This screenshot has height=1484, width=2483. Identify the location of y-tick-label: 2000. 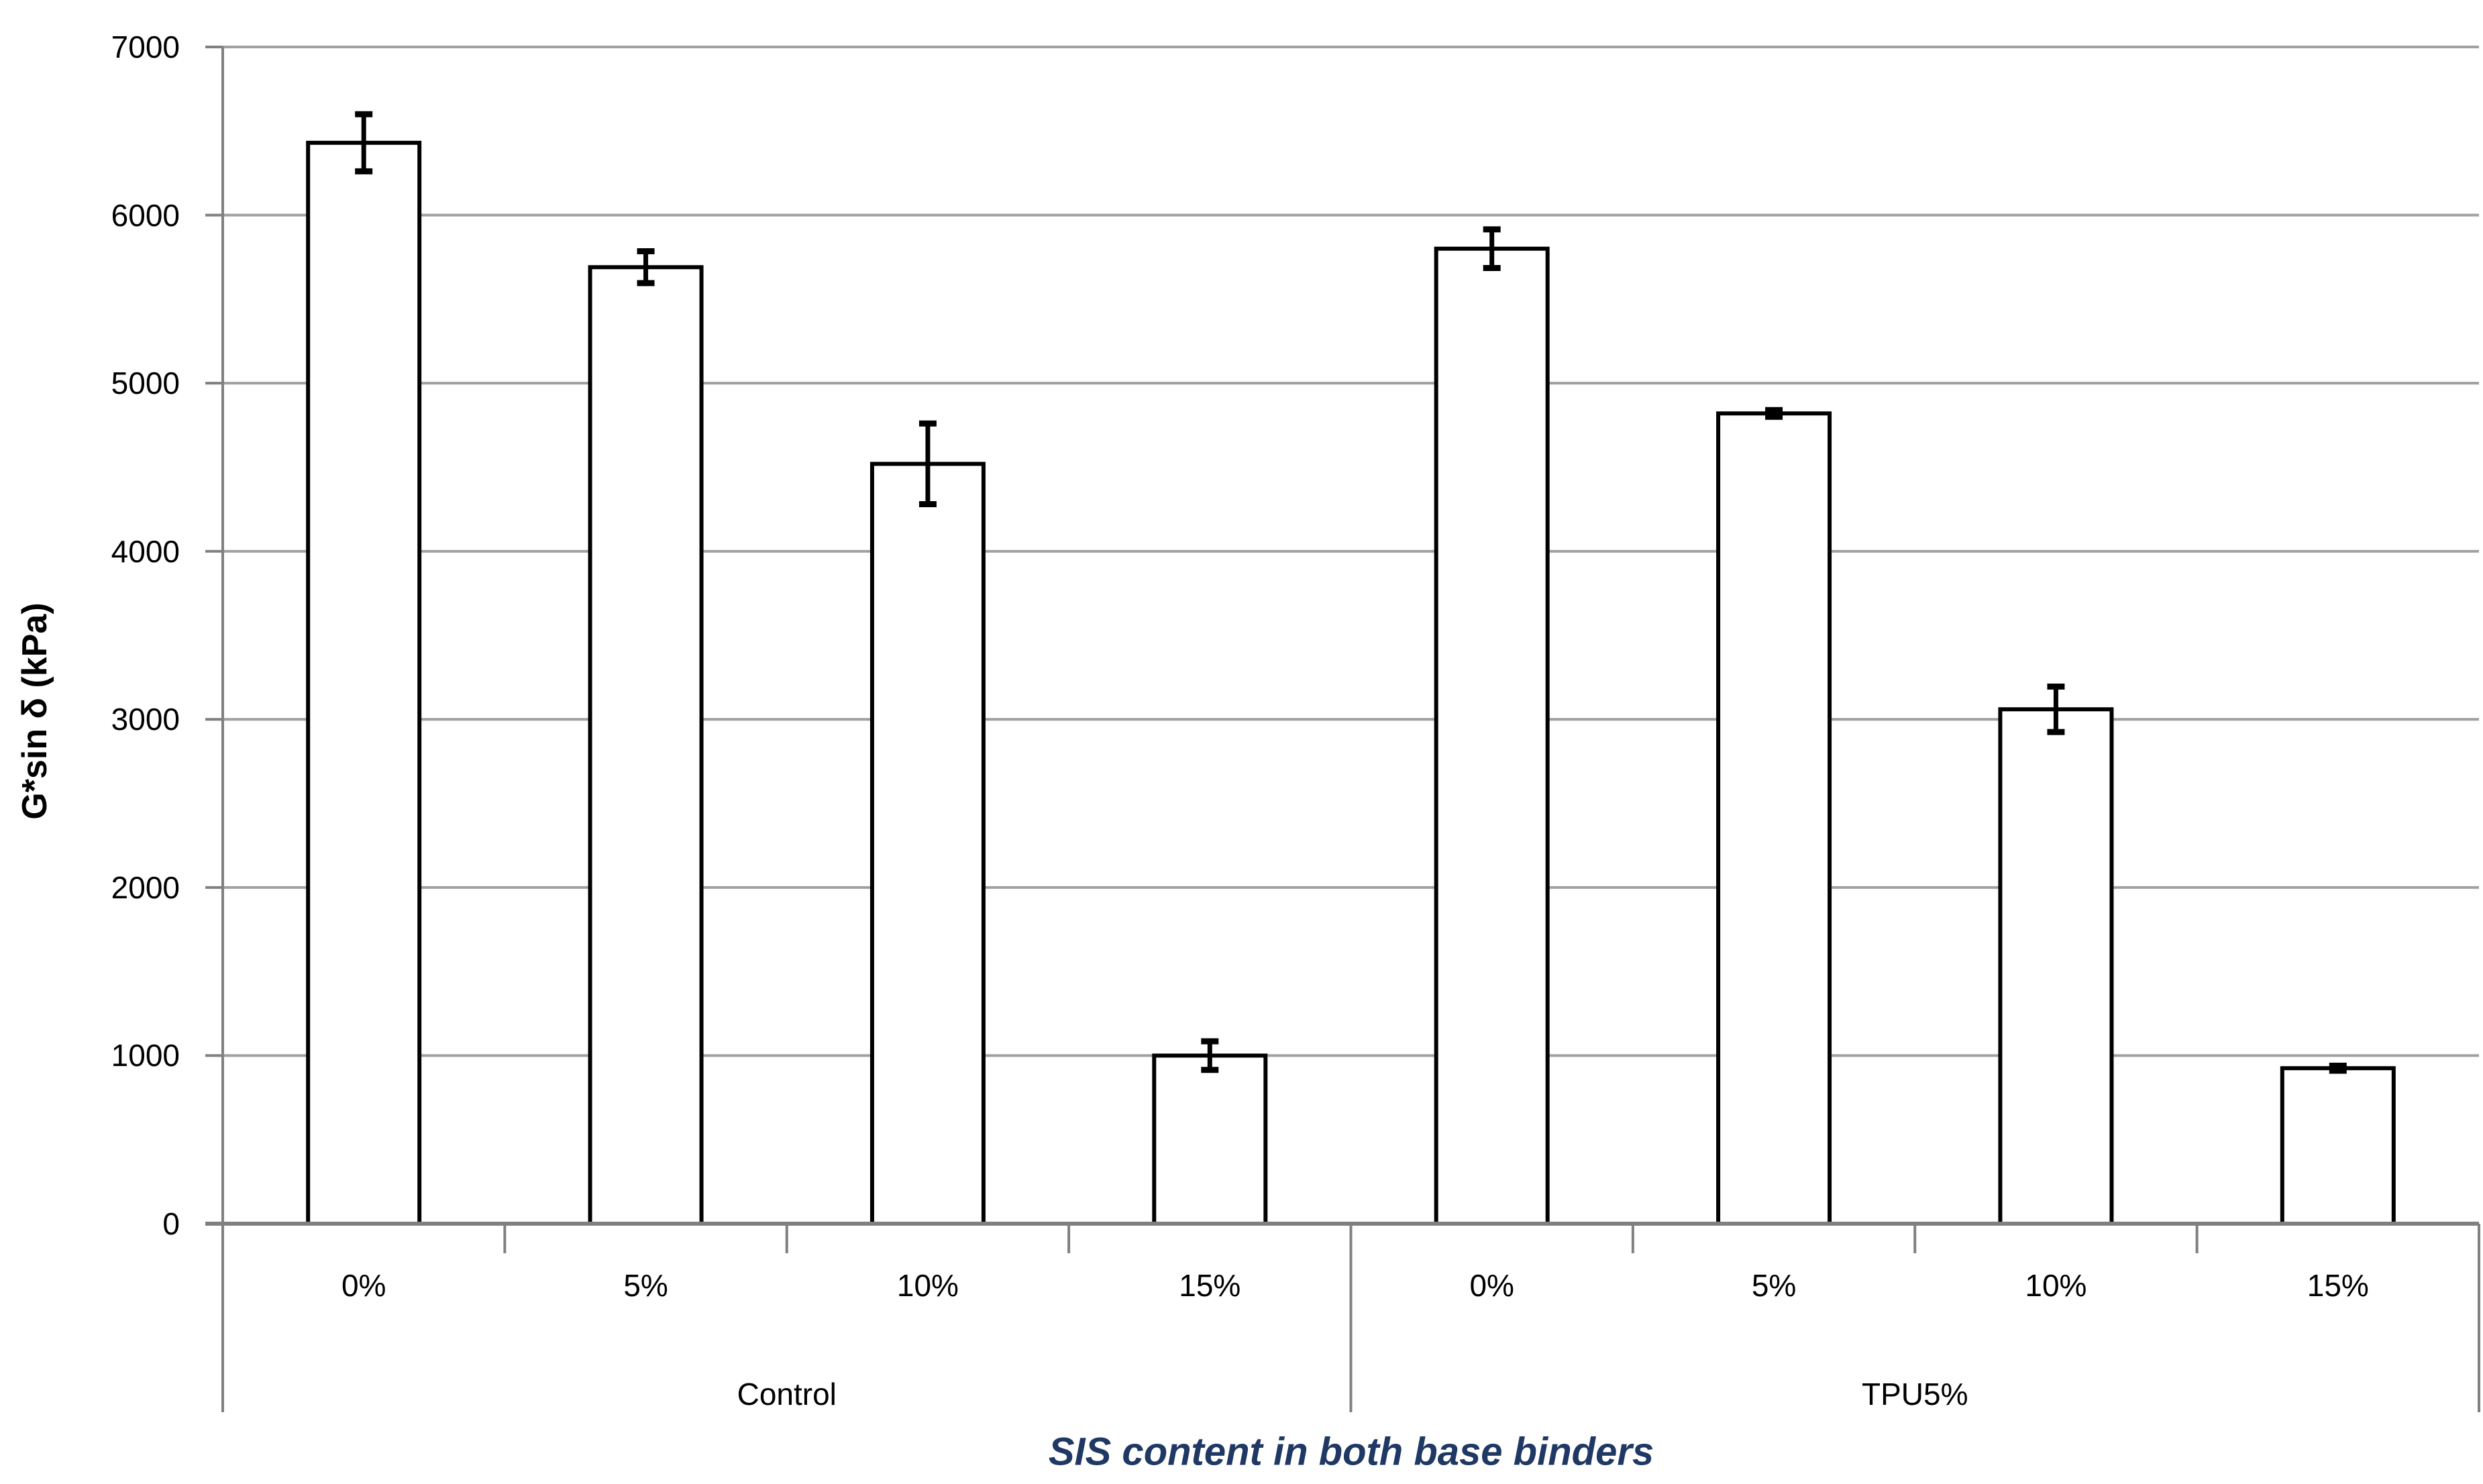
(145, 887).